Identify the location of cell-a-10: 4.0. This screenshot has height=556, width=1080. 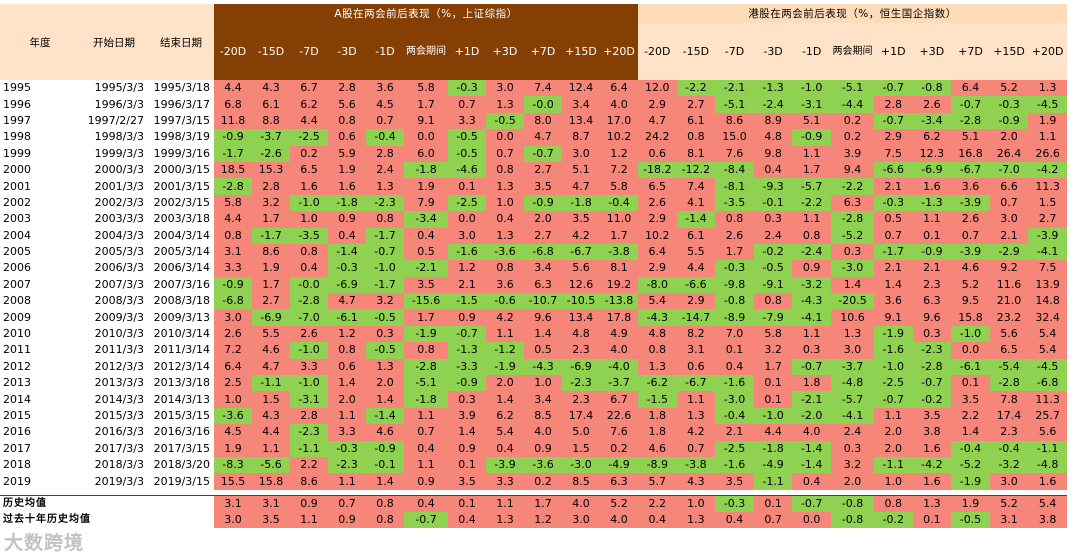
(619, 350).